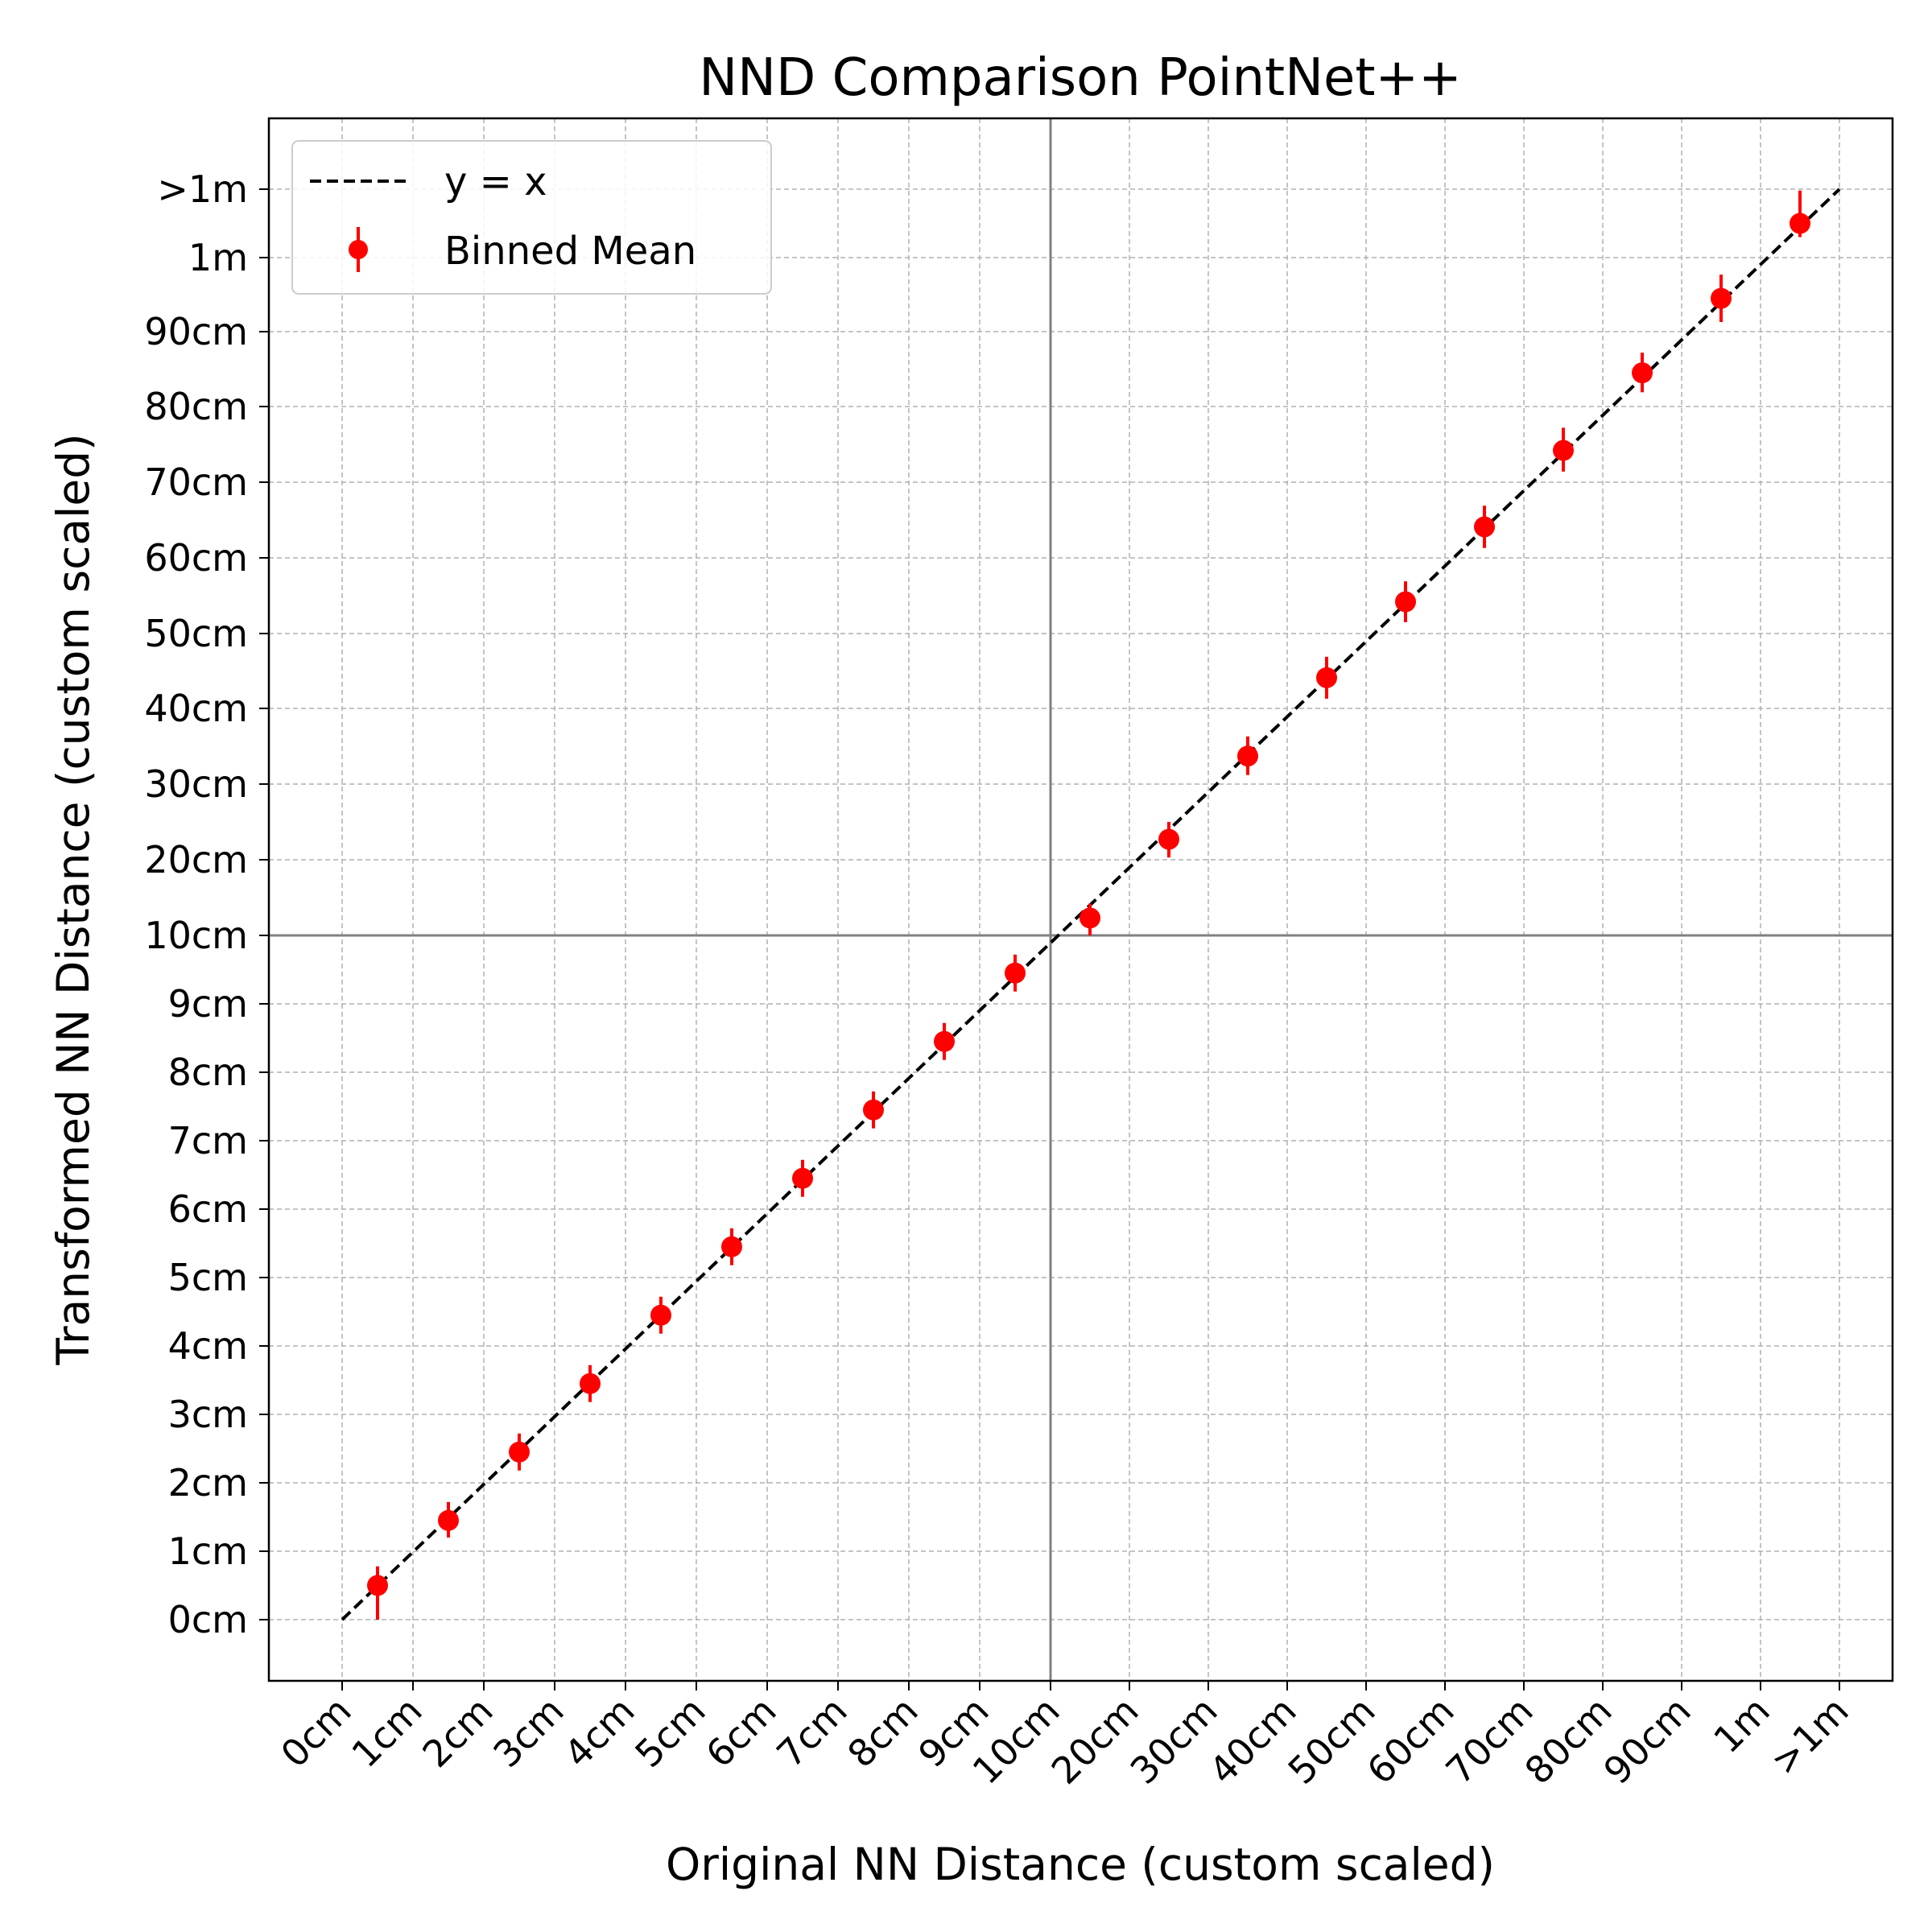 The image size is (1932, 1932). Describe the element at coordinates (208, 1414) in the screenshot. I see `y-tick-label: 3cm` at that location.